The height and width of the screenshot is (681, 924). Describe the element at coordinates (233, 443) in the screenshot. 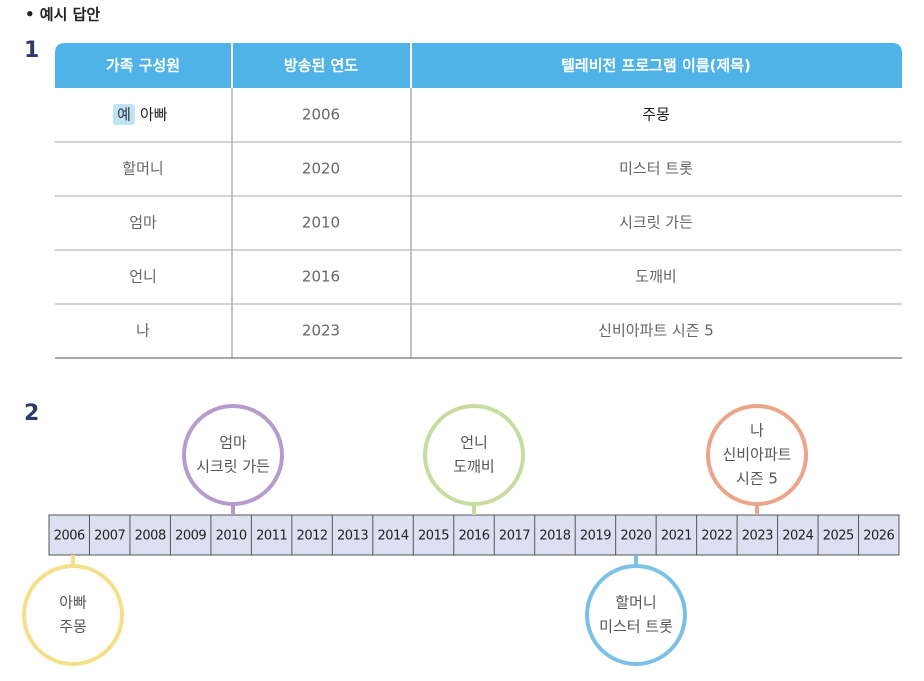

I see `circle-text: 엄마` at that location.